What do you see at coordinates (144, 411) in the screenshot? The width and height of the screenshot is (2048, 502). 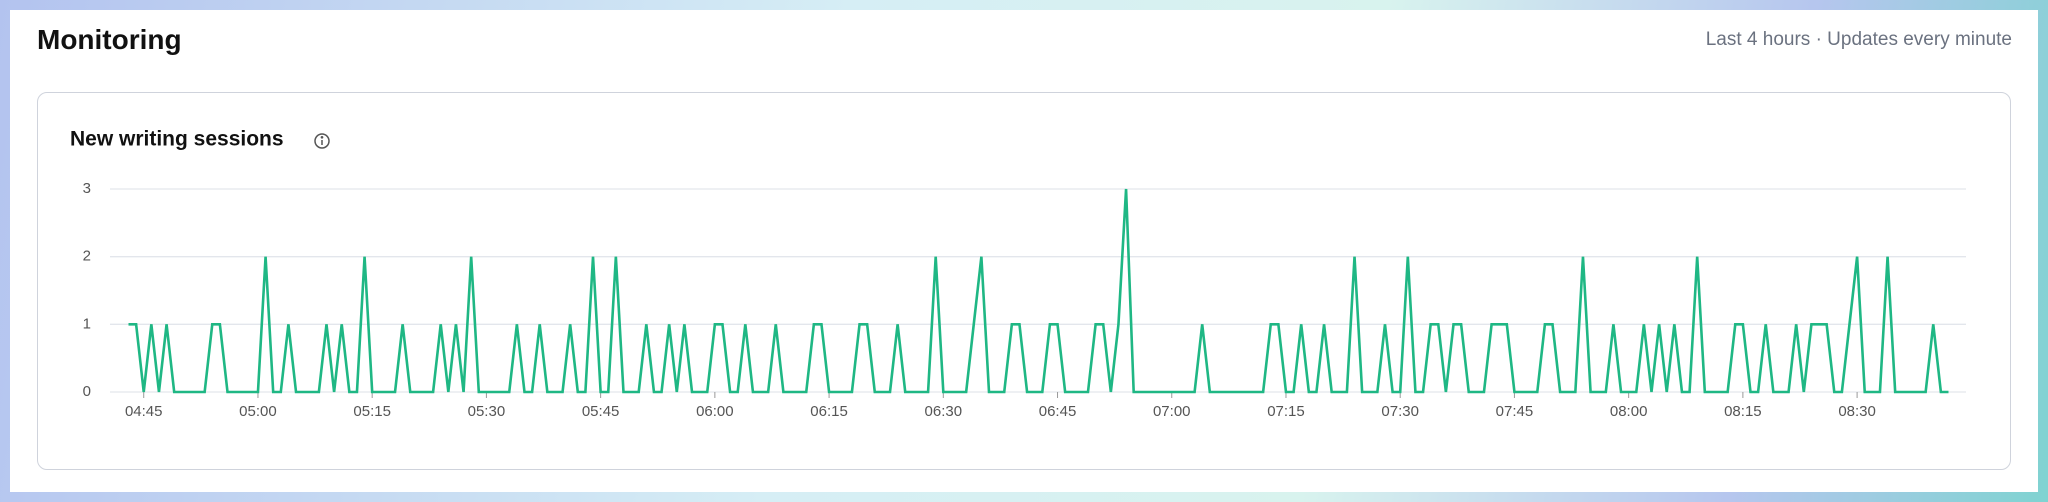 I see `x-tick-label: 04:45` at bounding box center [144, 411].